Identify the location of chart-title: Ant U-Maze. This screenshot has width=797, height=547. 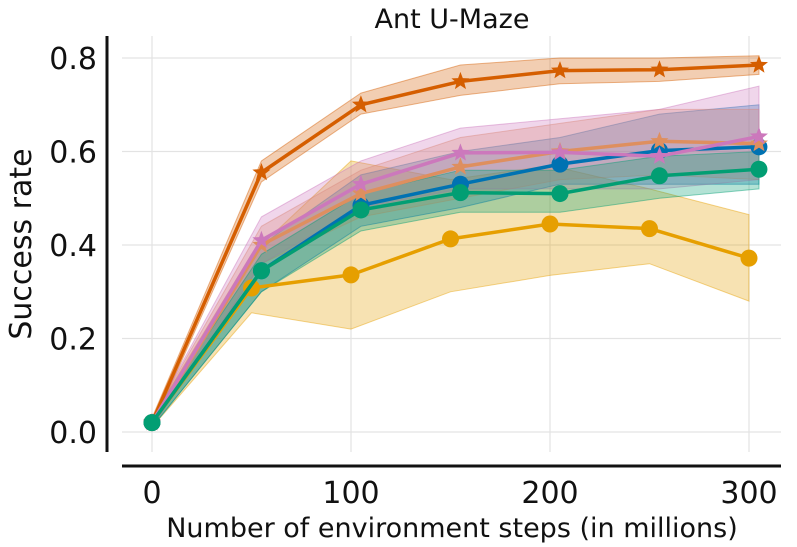
(452, 19).